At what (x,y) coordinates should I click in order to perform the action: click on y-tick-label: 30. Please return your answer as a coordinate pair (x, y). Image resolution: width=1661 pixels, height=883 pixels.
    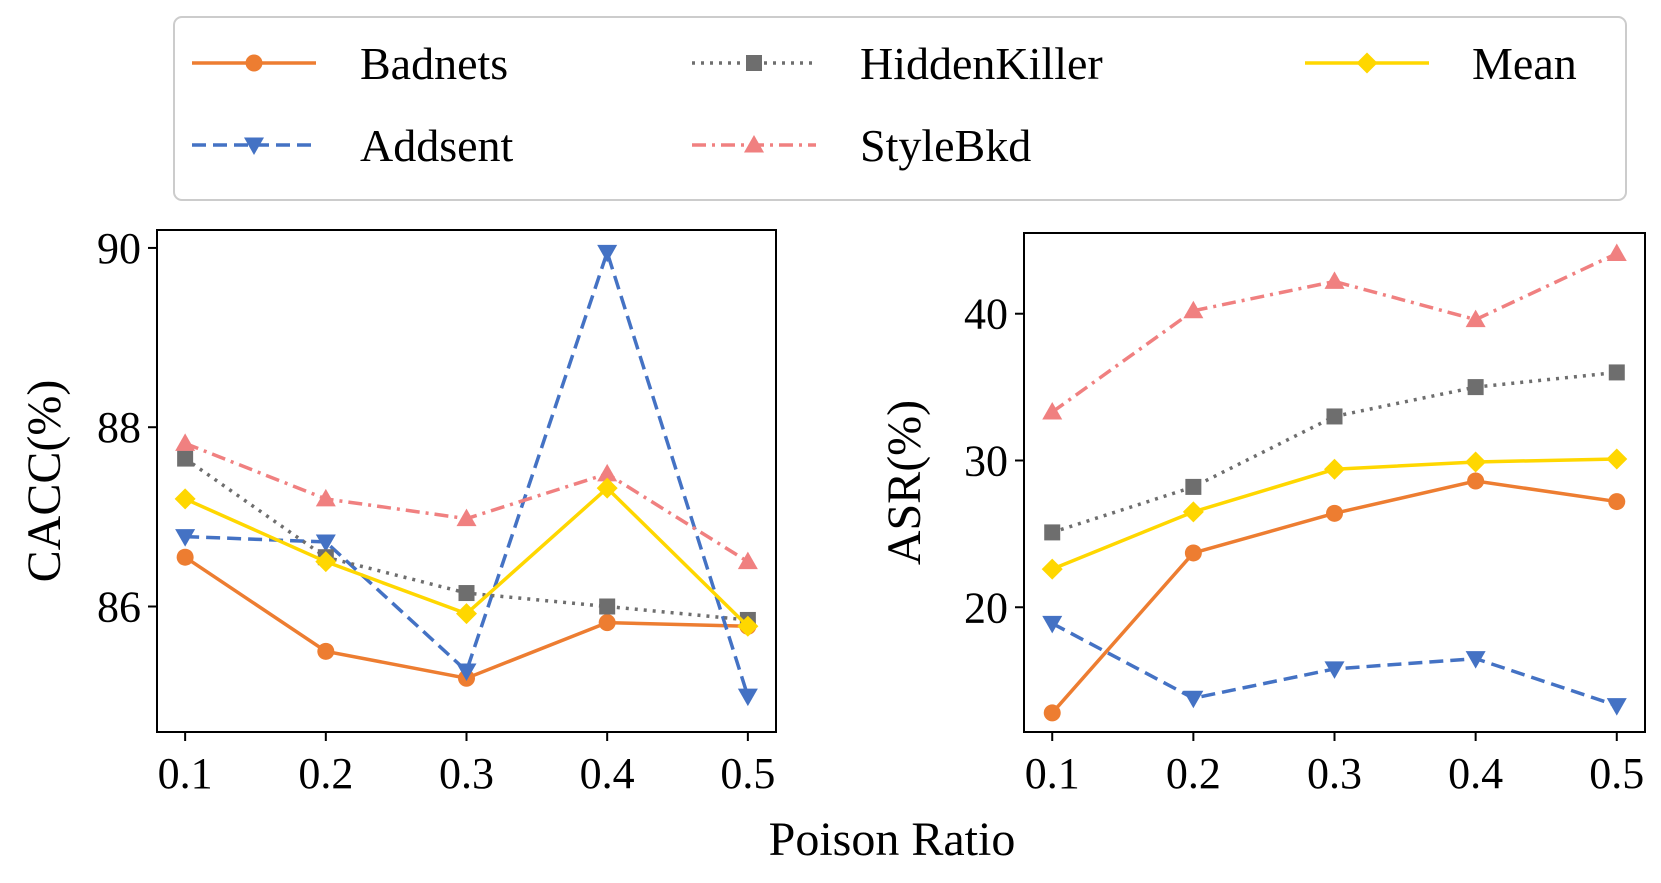
    Looking at the image, I should click on (986, 460).